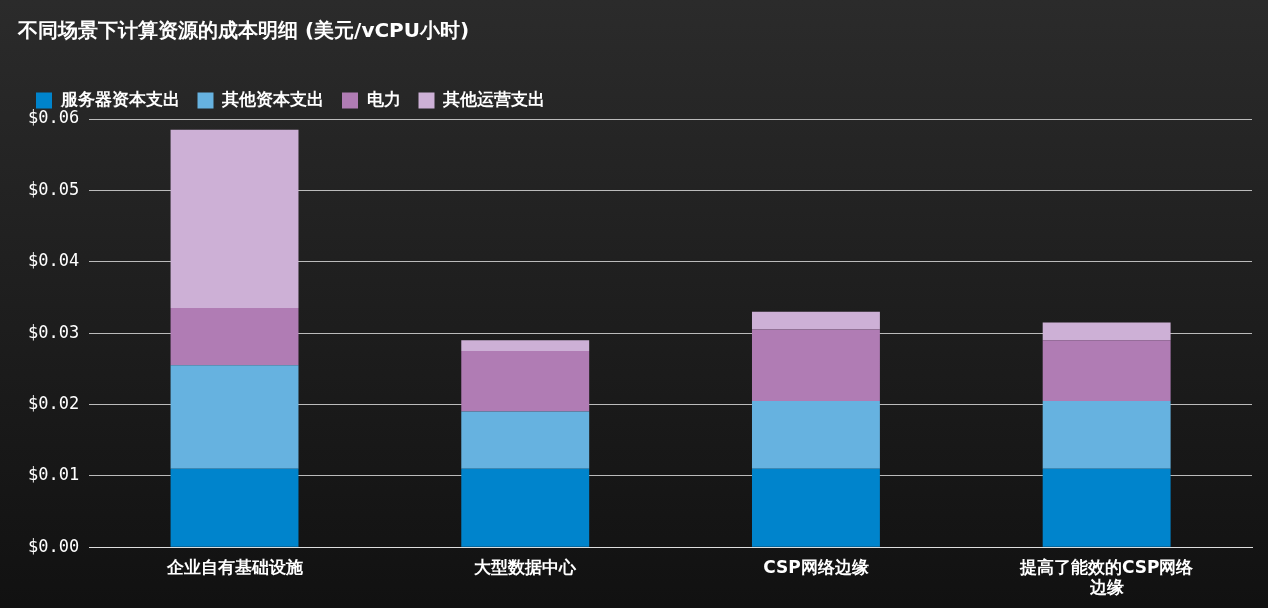 Image resolution: width=1268 pixels, height=608 pixels. I want to click on legend-label: 其他资本支出, so click(272, 98).